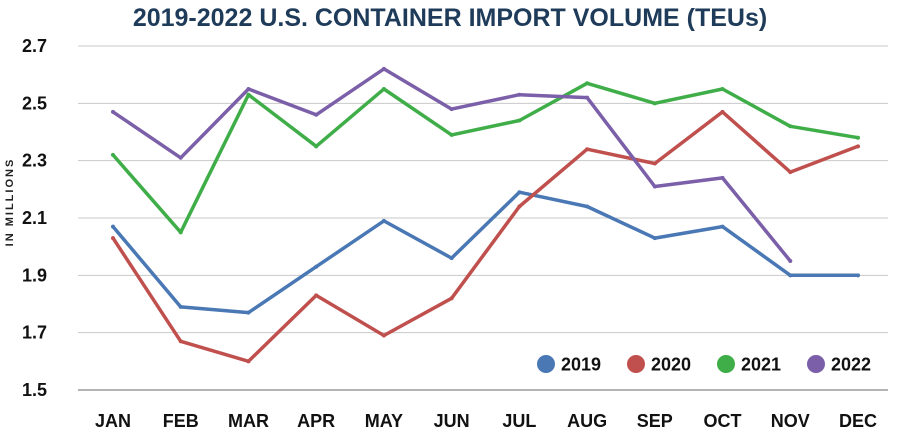 This screenshot has height=437, width=900. What do you see at coordinates (486, 421) in the screenshot?
I see `x-axis-ticks: JAN FEB MAR APR MAY JUN JUL AUG SEP OCT NOV DEC` at bounding box center [486, 421].